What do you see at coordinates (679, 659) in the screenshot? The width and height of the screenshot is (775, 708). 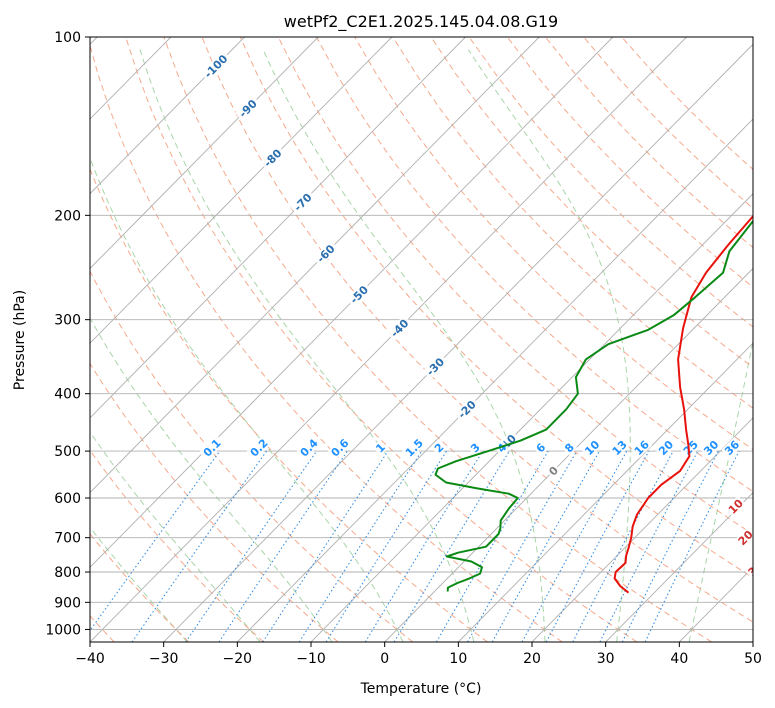 I see `x-tick-label: 40` at bounding box center [679, 659].